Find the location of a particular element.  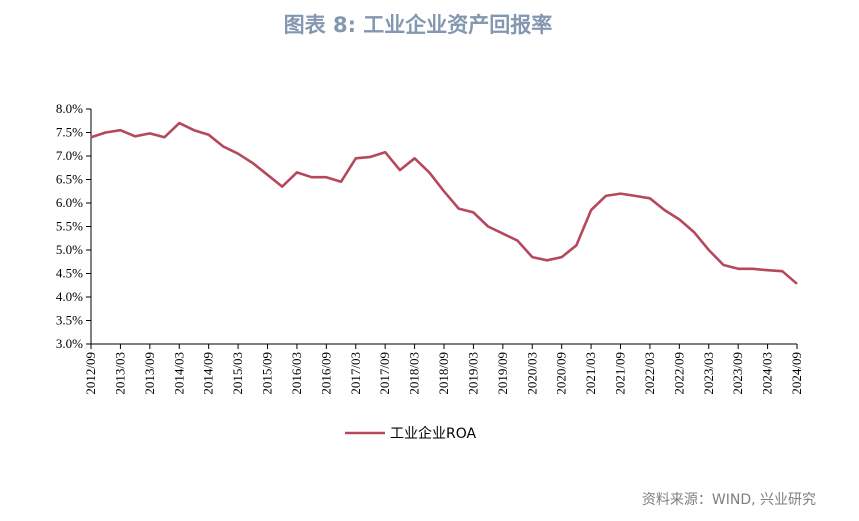

y-tick-label: 3.5% is located at coordinates (69, 320).